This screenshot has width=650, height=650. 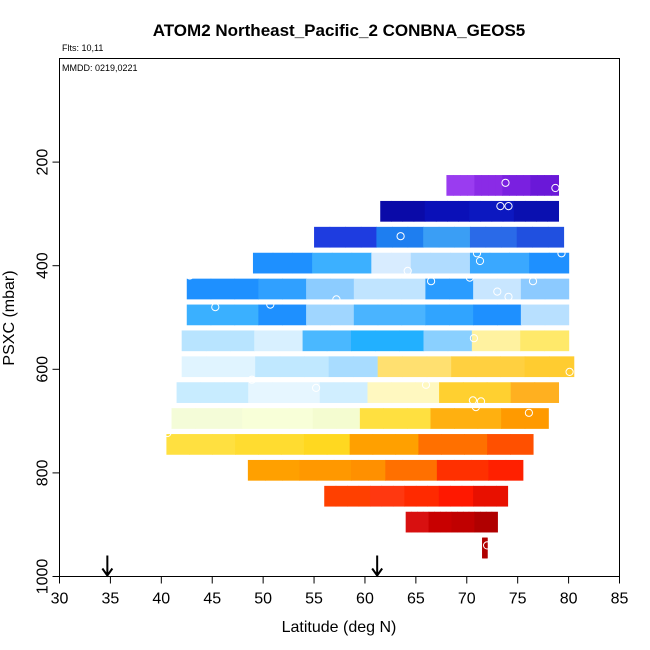 What do you see at coordinates (43, 162) in the screenshot?
I see `y-tick-label: 200` at bounding box center [43, 162].